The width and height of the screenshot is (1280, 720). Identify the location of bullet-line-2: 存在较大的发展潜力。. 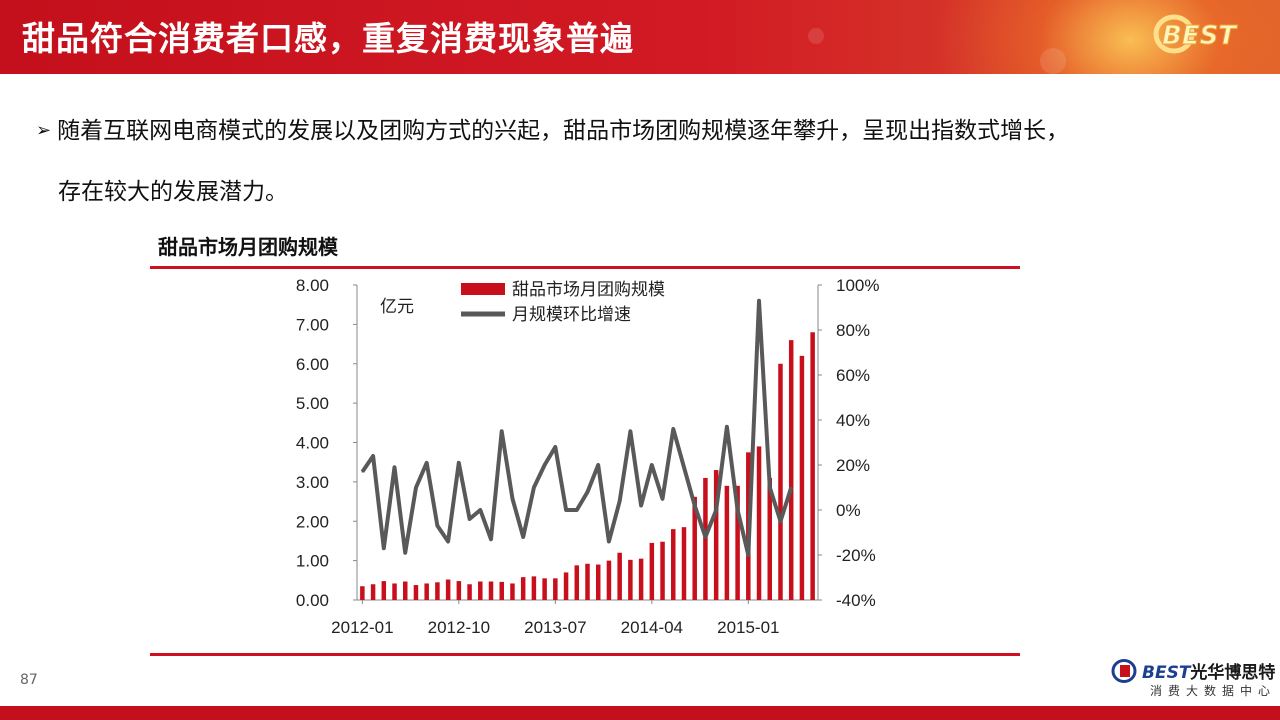
(173, 192).